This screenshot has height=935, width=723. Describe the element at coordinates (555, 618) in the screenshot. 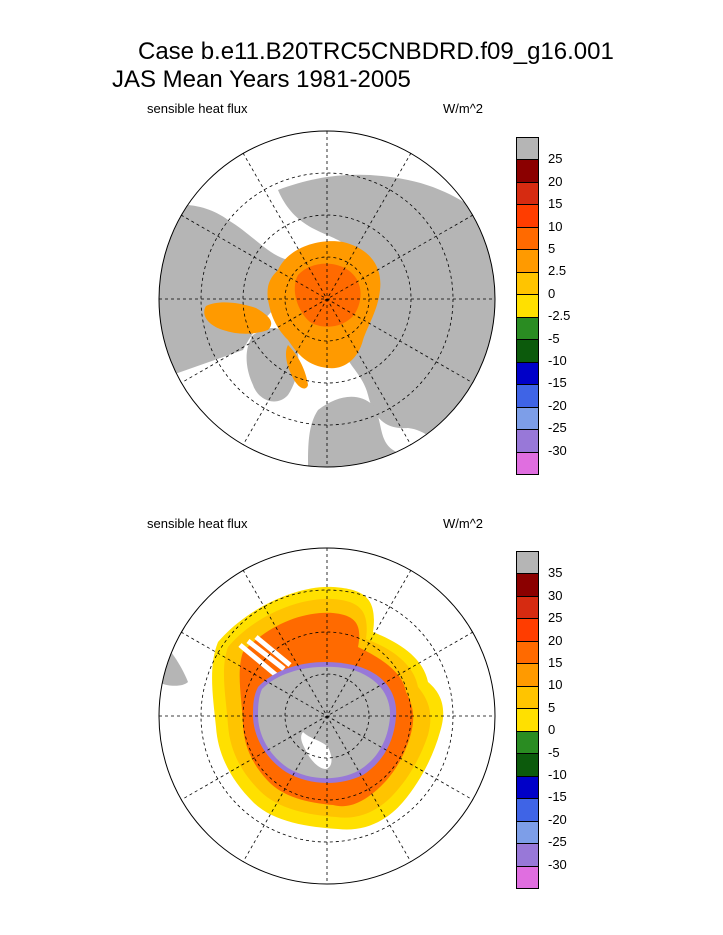

I see `south-colorbar-label: 25` at that location.